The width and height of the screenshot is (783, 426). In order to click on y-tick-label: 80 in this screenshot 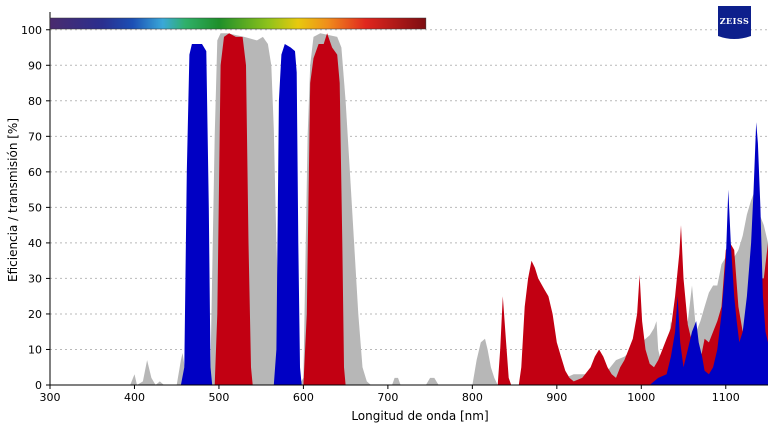, I will do `click(35, 101)`.